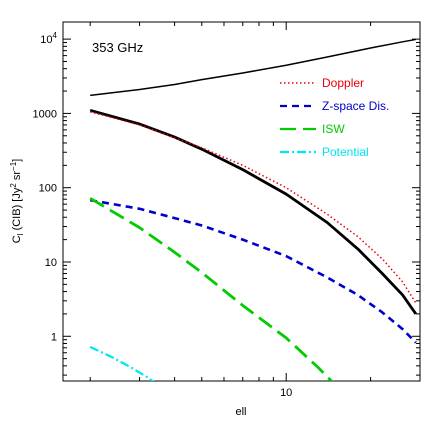 Image resolution: width=436 pixels, height=436 pixels. Describe the element at coordinates (17, 160) in the screenshot. I see `y-axis-title-end: ]` at that location.